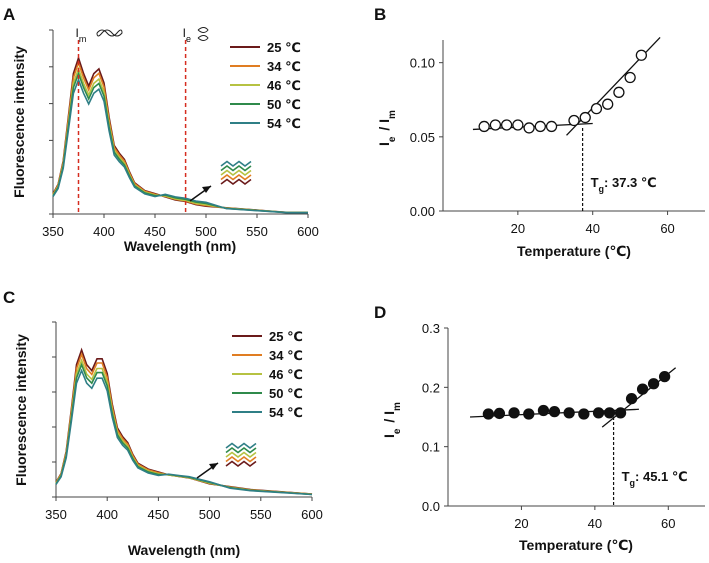 This screenshot has height=563, width=709. What do you see at coordinates (286, 393) in the screenshot?
I see `C-legend-label-4: 50 ℃` at bounding box center [286, 393].